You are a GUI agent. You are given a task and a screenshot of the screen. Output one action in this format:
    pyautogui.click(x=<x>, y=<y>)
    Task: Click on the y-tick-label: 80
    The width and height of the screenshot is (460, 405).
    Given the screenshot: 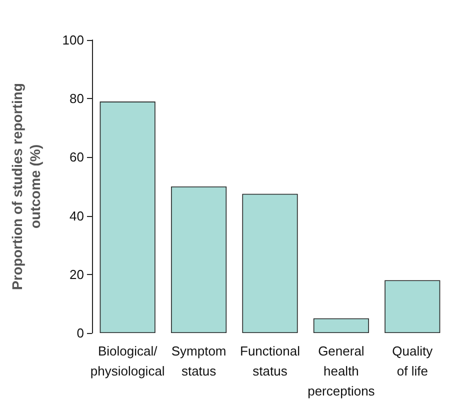 What is the action you would take?
    pyautogui.click(x=77, y=98)
    